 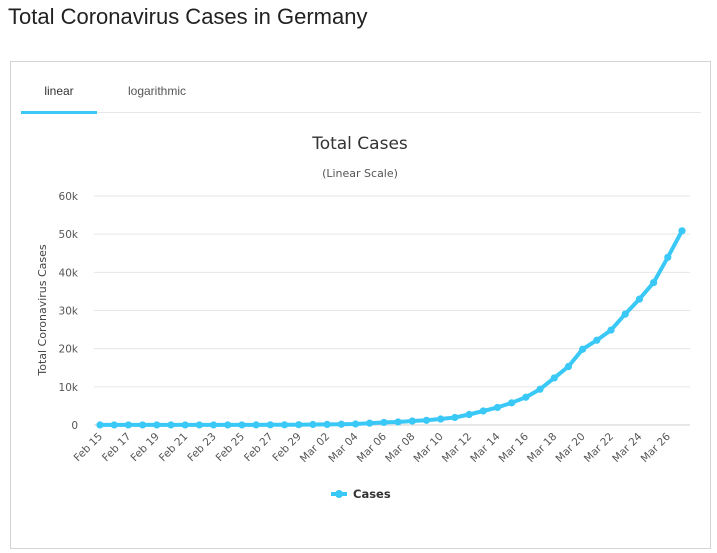 I want to click on y-tick-label: 0, so click(x=74, y=426).